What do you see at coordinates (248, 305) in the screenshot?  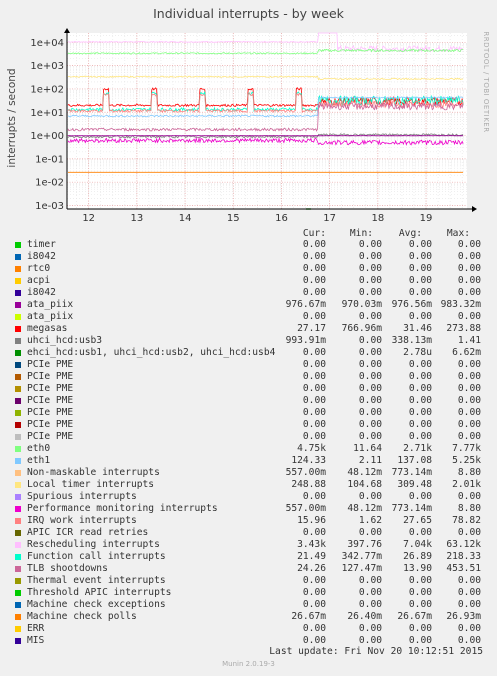 I see `legend-item: ata_piix 976.67m 970.03m 976.56m 983.32m` at bounding box center [248, 305].